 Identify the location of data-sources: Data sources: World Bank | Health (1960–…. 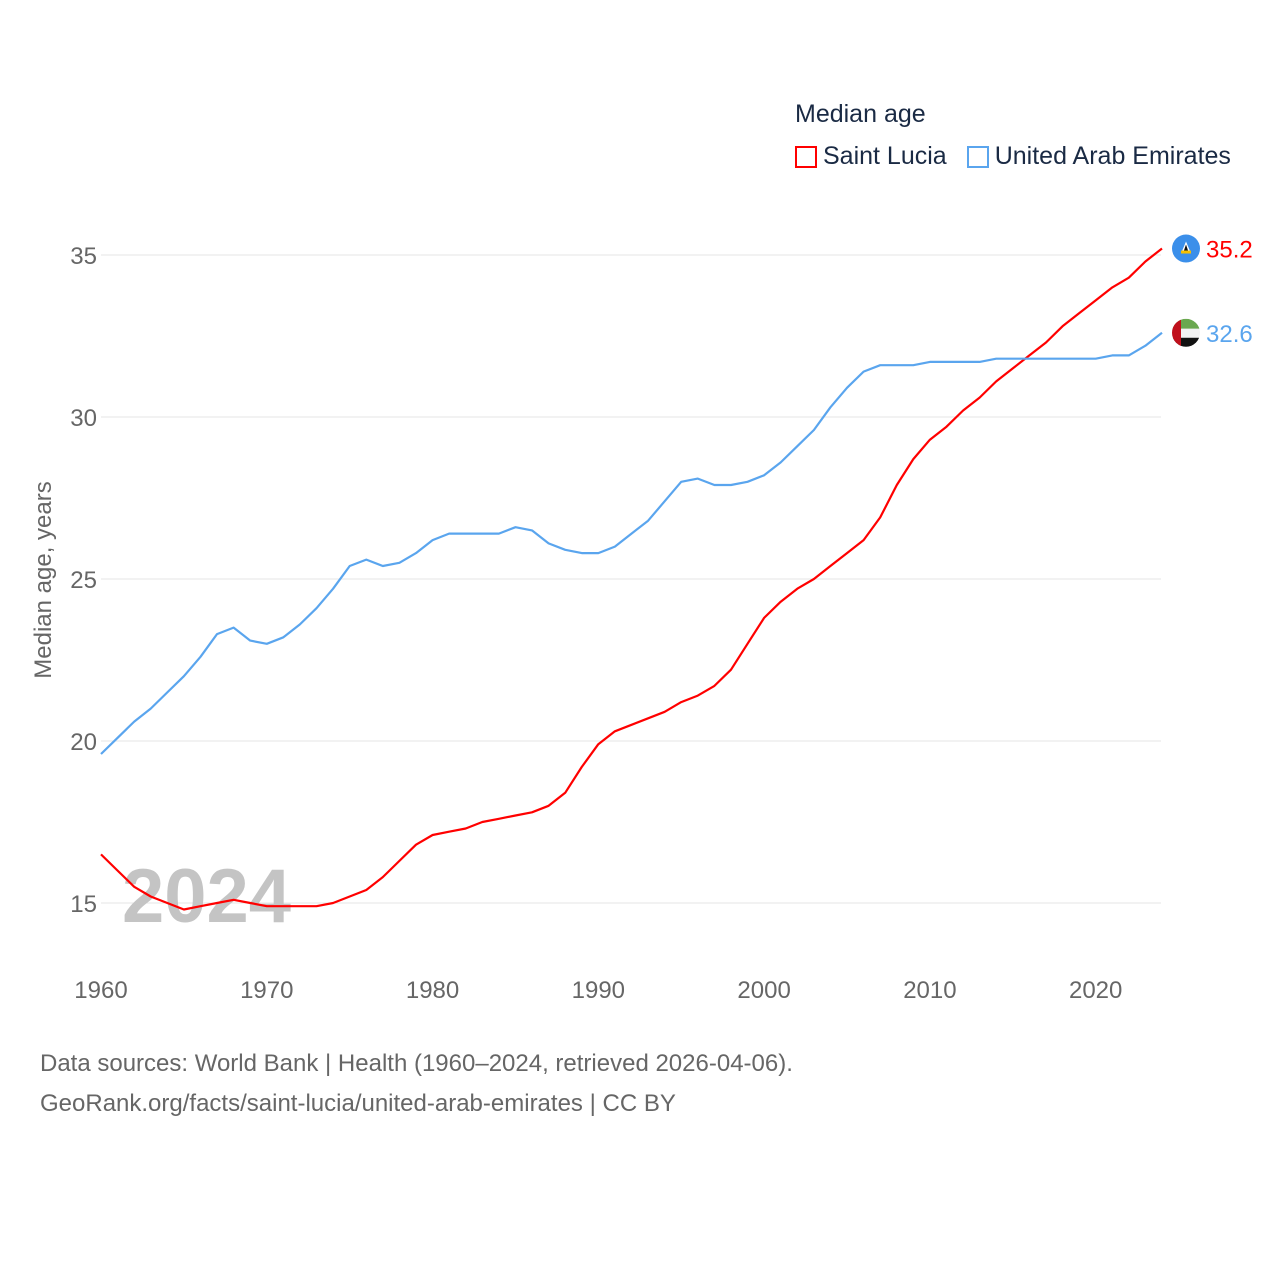
(416, 1063).